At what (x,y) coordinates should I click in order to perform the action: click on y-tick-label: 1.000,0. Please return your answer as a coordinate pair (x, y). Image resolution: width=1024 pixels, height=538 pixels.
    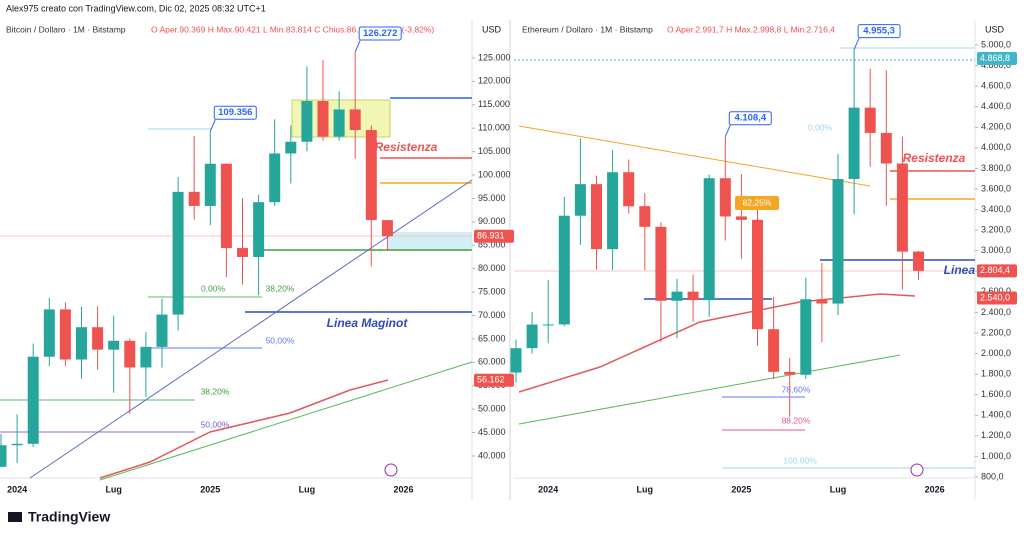
    Looking at the image, I should click on (996, 456).